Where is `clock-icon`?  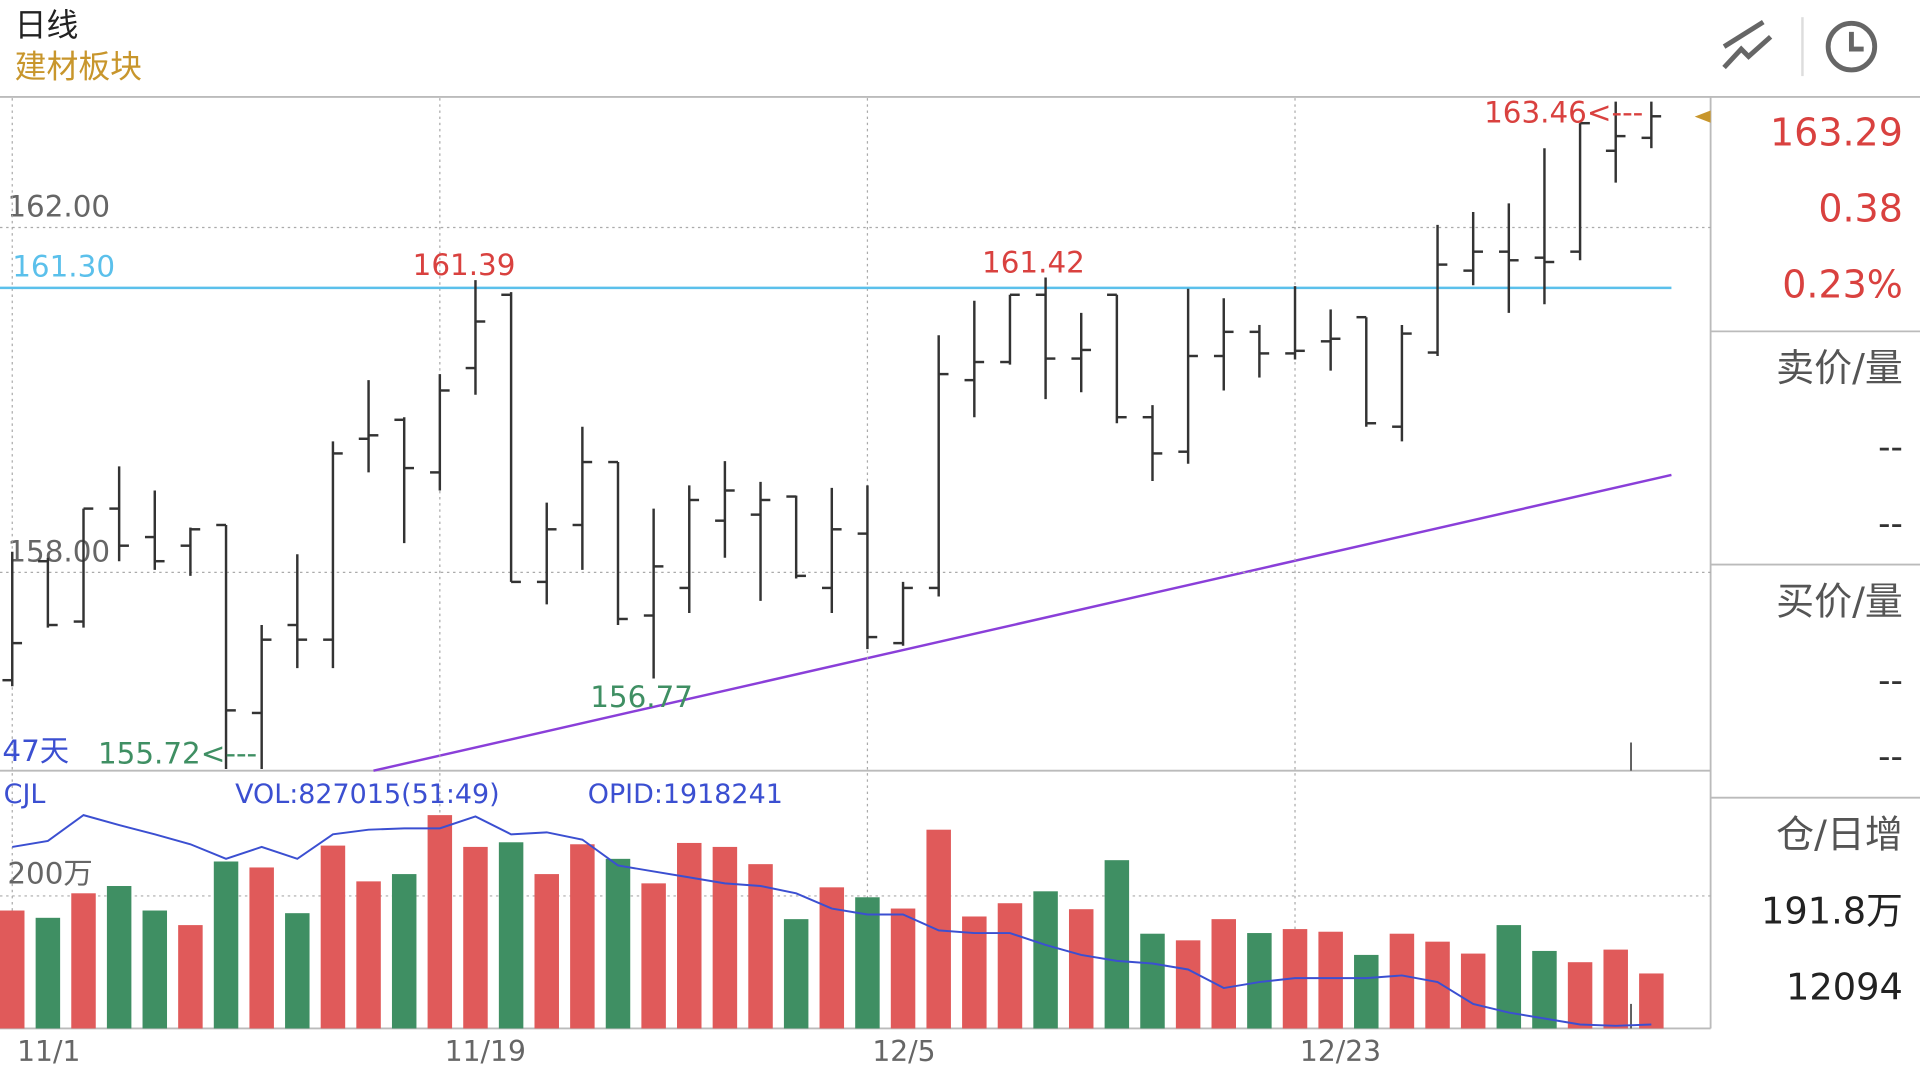 clock-icon is located at coordinates (1851, 46).